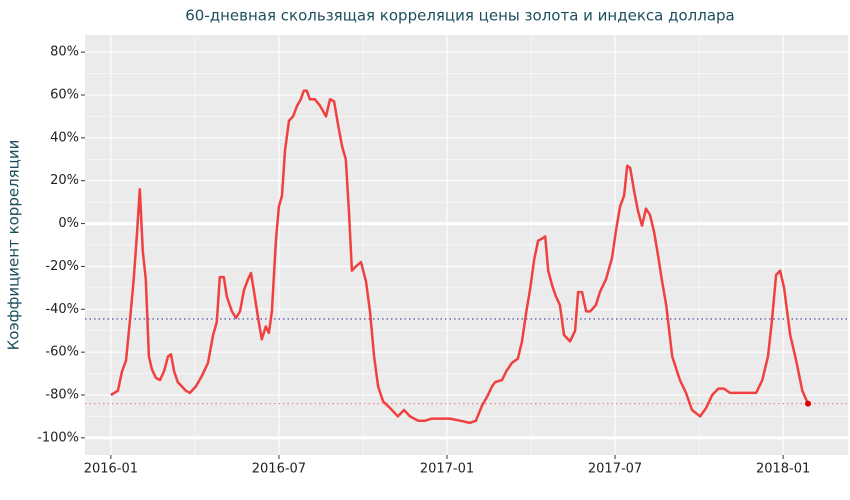 The width and height of the screenshot is (850, 500). I want to click on end-point, so click(808, 403).